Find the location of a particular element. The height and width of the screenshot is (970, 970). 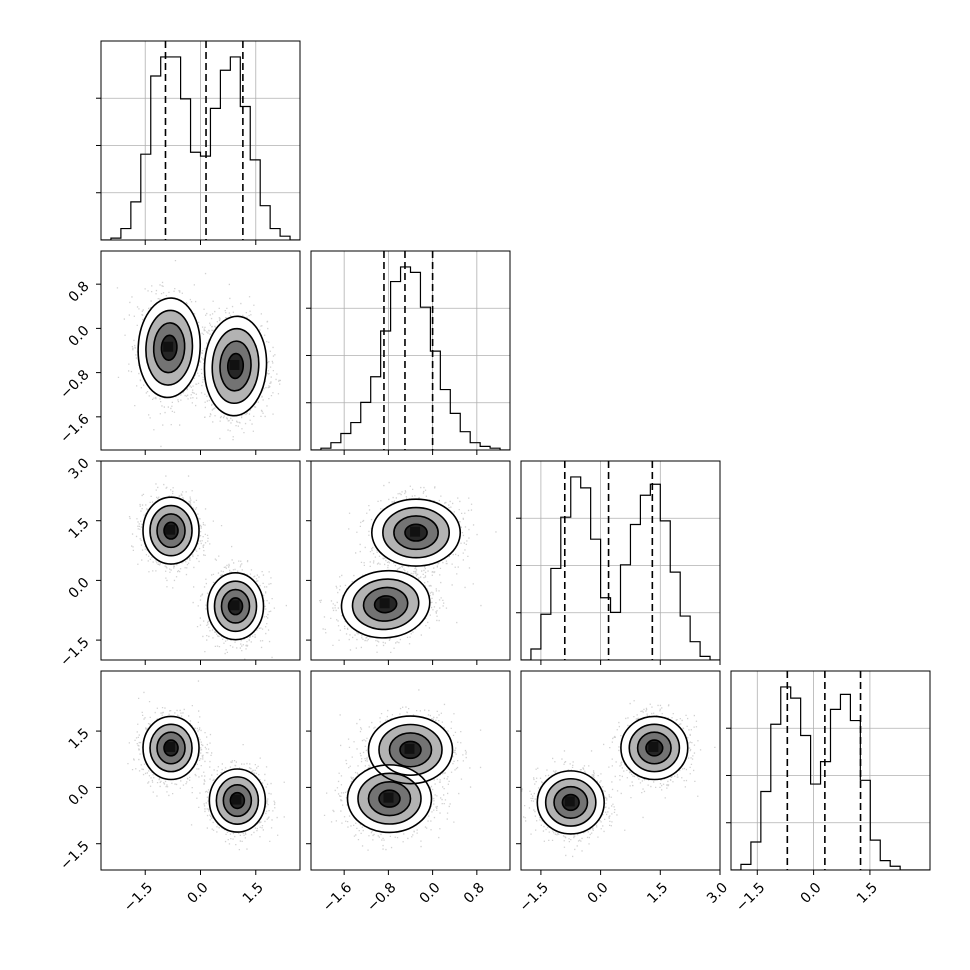

ytick-label-3-2: 1.5 is located at coordinates (79, 738).